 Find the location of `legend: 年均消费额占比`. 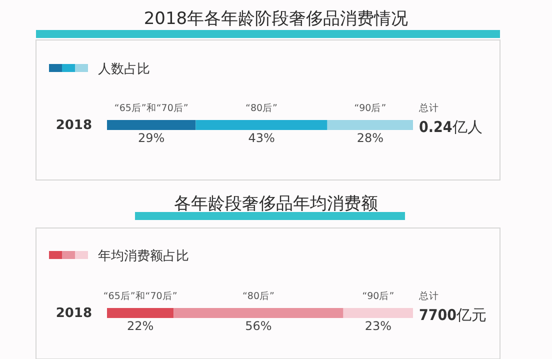

legend: 年均消费额占比 is located at coordinates (119, 256).